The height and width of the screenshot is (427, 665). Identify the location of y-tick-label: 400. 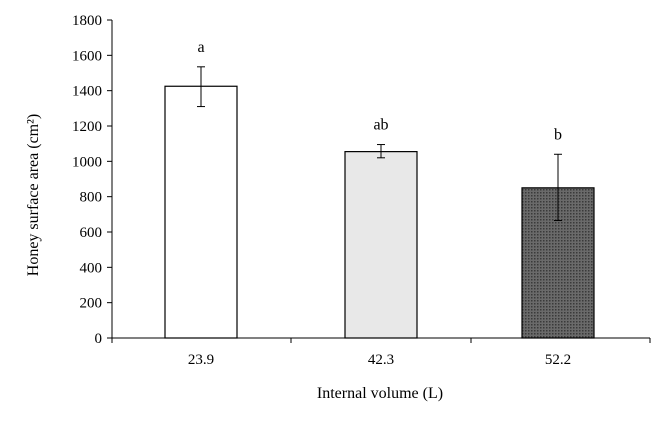
(91, 268).